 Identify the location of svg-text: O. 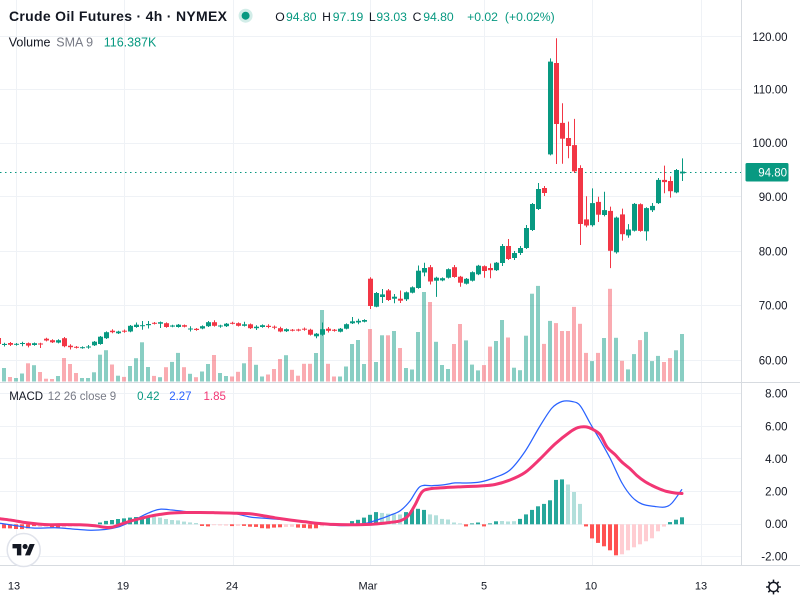
(279, 17).